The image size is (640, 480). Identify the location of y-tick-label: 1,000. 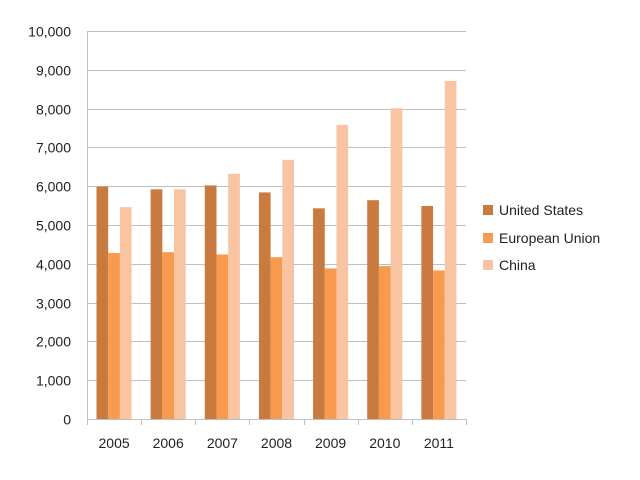
(53, 381).